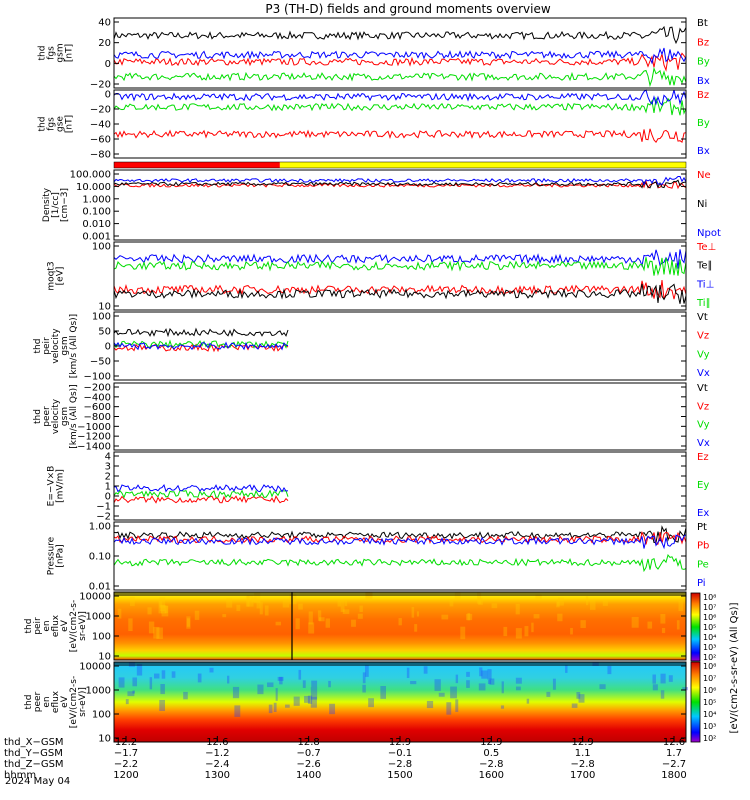 This screenshot has height=800, width=750. What do you see at coordinates (97, 397) in the screenshot?
I see `ytick-label: −400` at bounding box center [97, 397].